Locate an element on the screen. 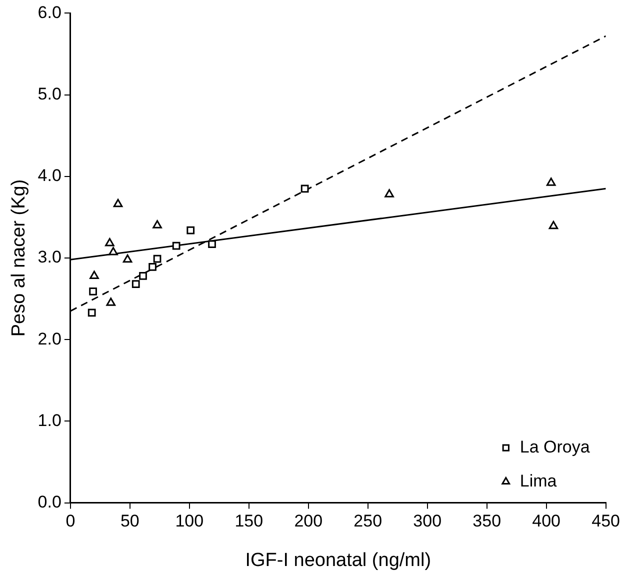 This screenshot has width=623, height=580. y-tick-label: 6.0 is located at coordinates (50, 12).